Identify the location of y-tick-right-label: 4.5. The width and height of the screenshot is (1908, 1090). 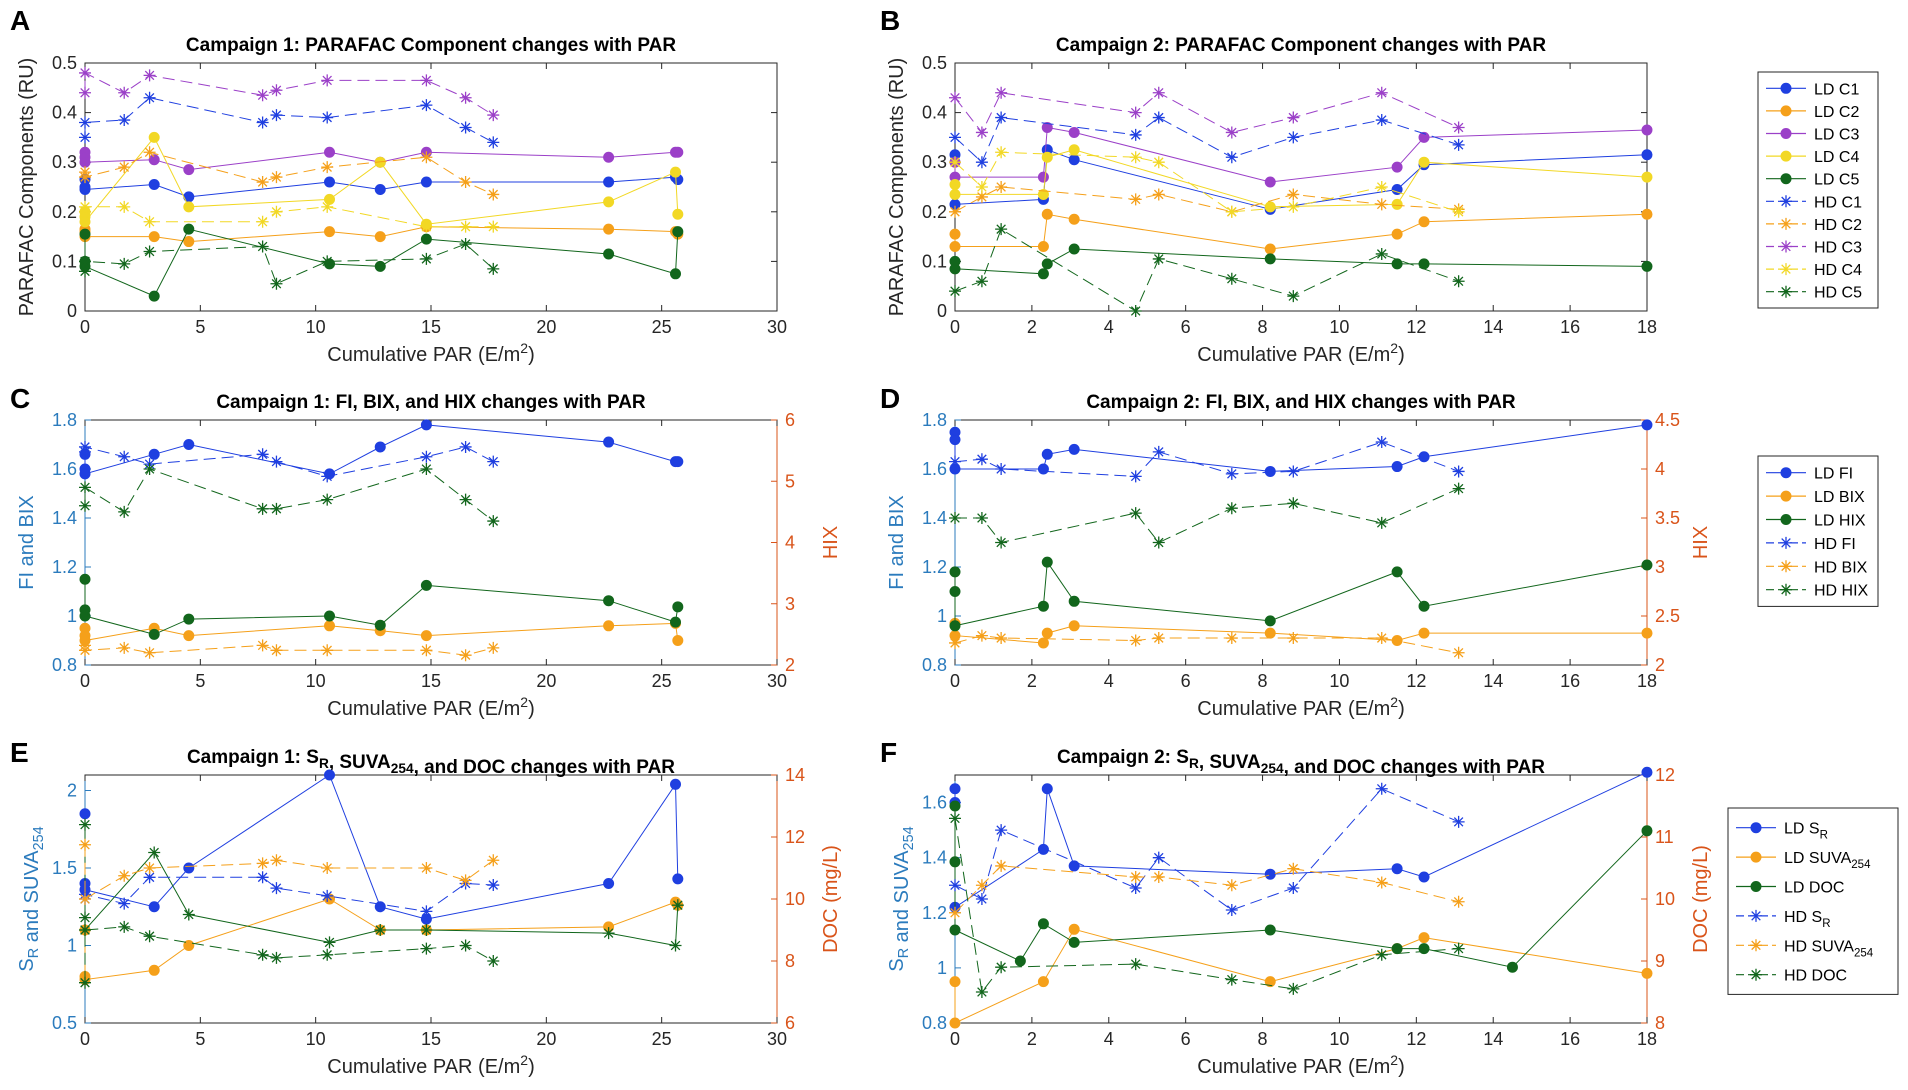
(1667, 420).